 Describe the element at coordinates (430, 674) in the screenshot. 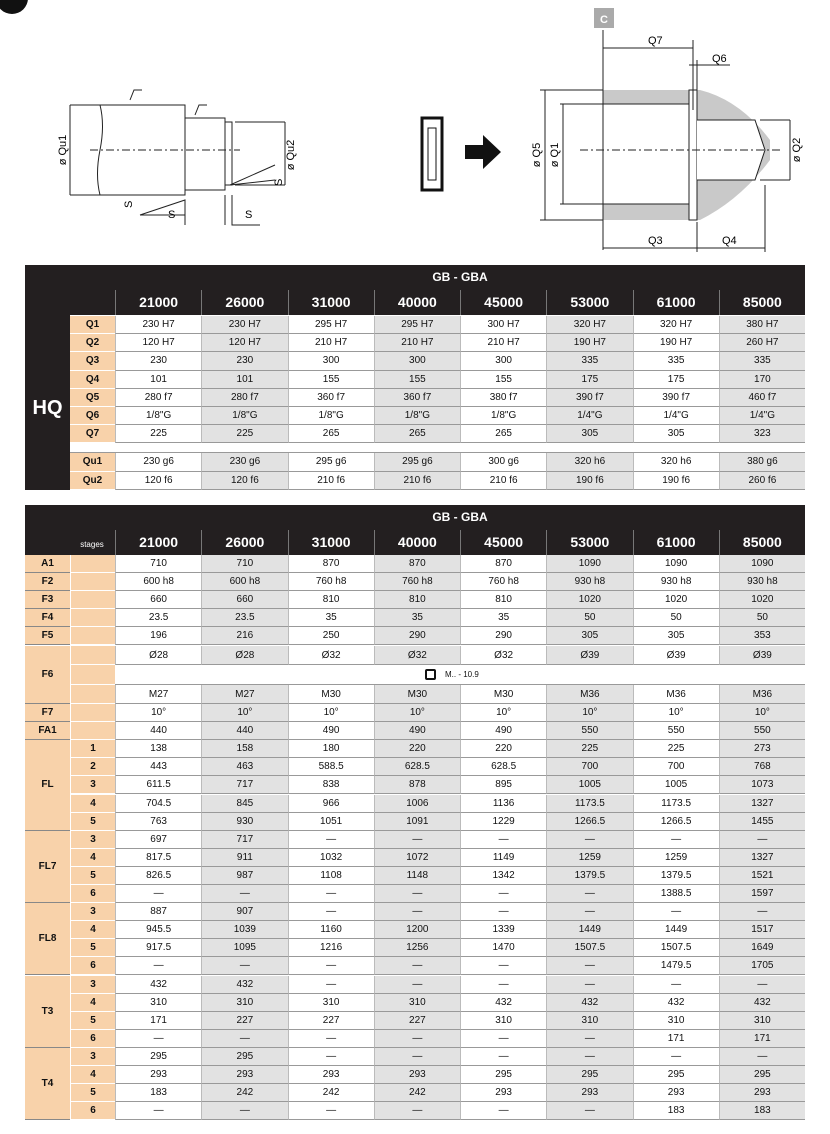

I see `note-icon` at that location.